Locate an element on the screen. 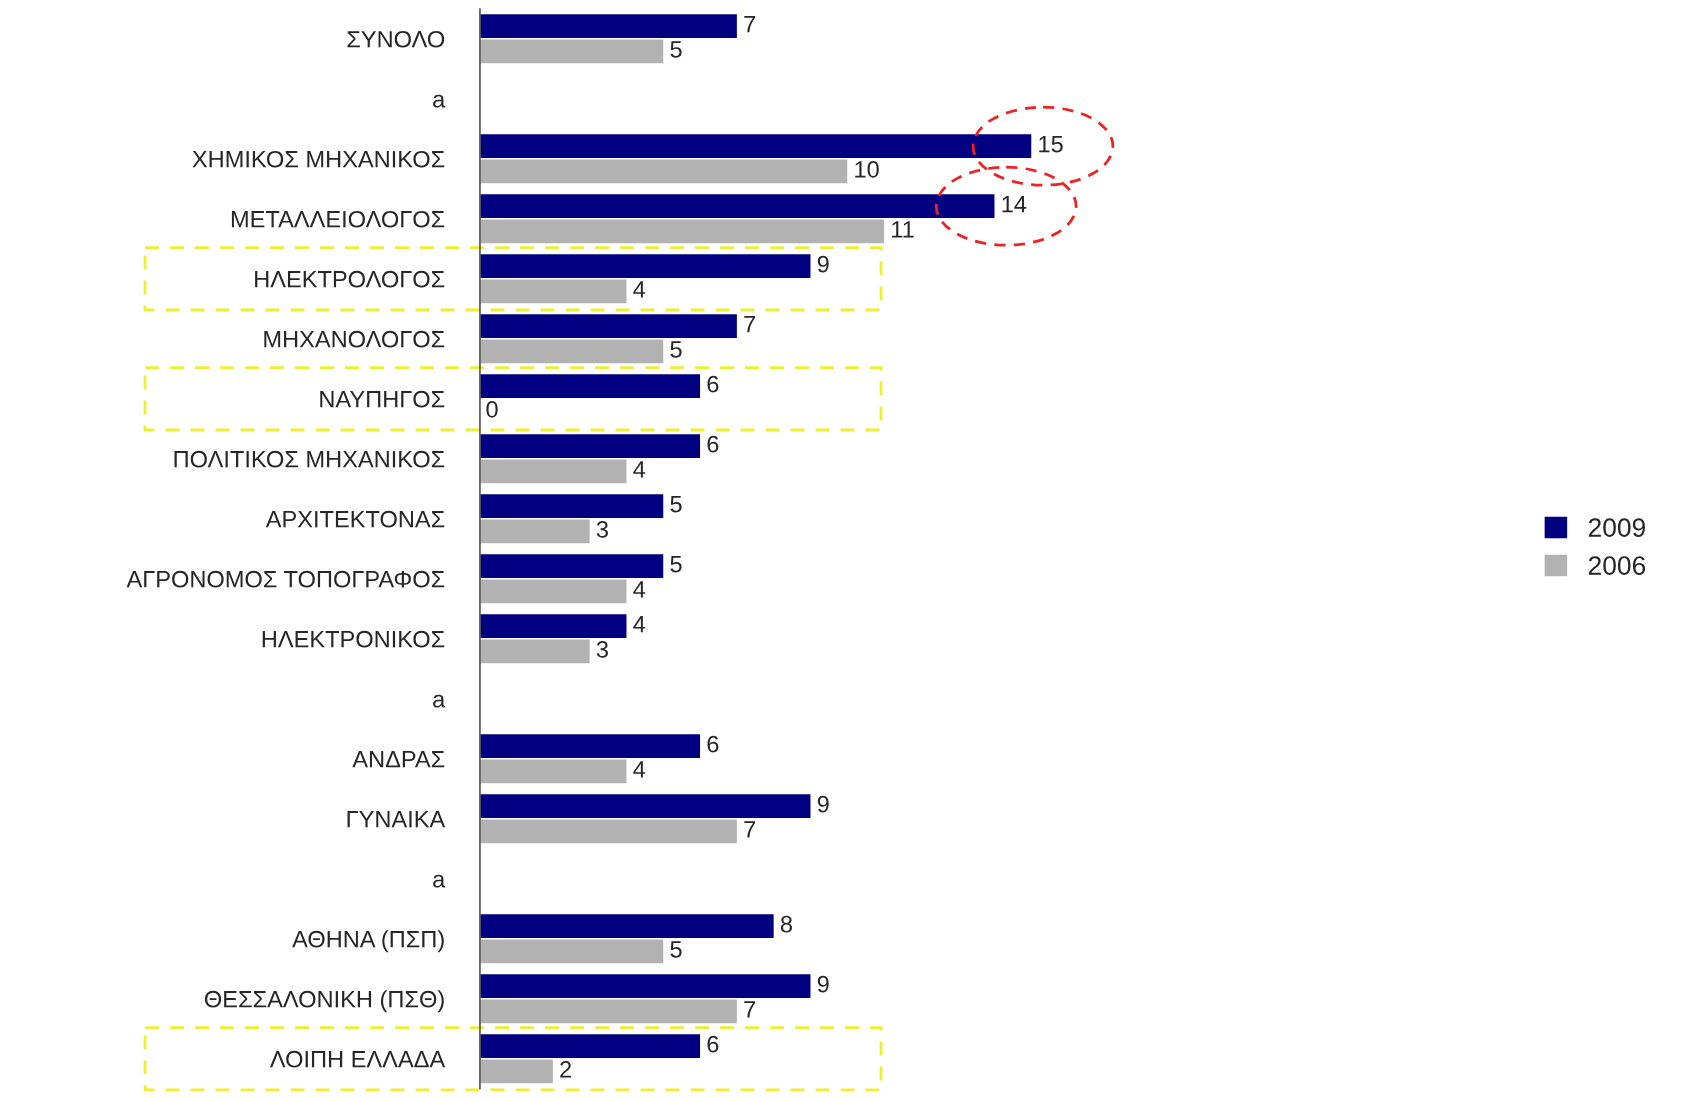  data-label: 11 is located at coordinates (903, 229).